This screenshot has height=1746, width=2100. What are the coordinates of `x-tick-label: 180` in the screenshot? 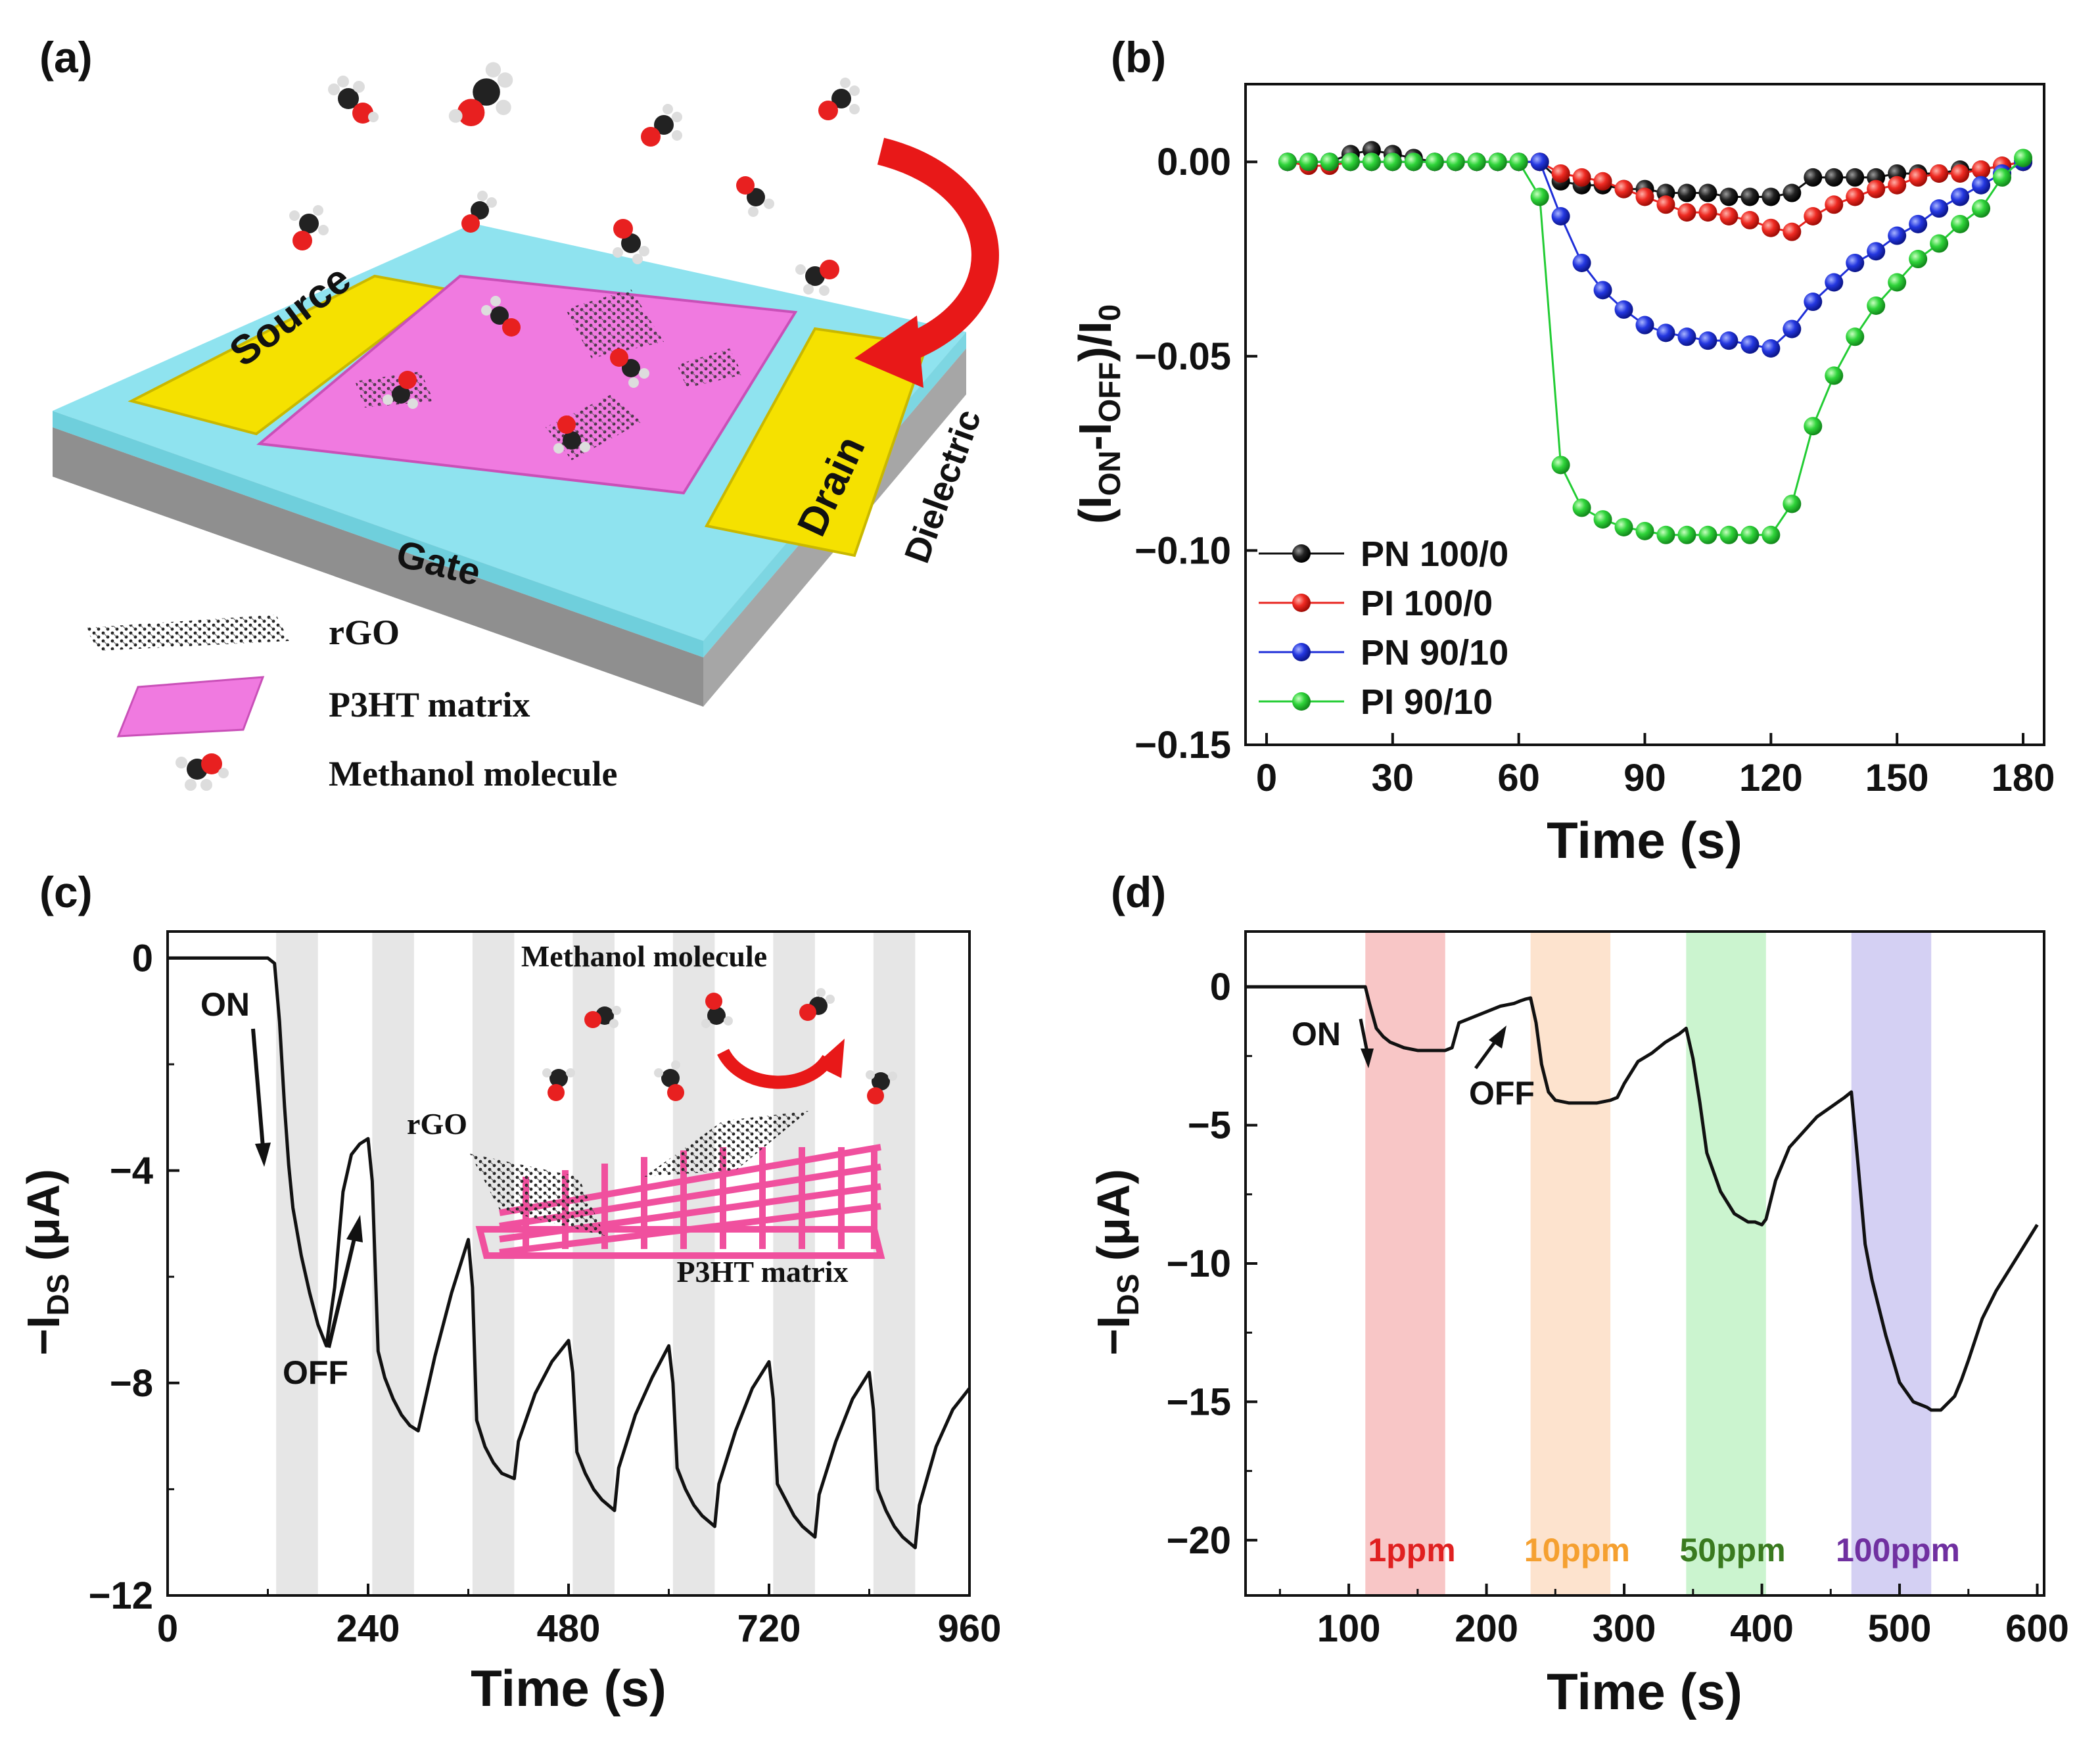 It's located at (2023, 778).